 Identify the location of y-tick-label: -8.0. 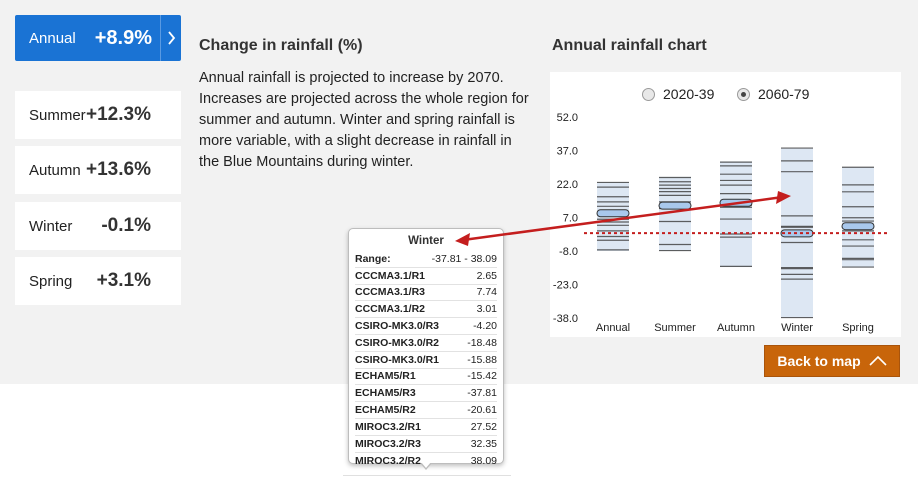
(568, 252).